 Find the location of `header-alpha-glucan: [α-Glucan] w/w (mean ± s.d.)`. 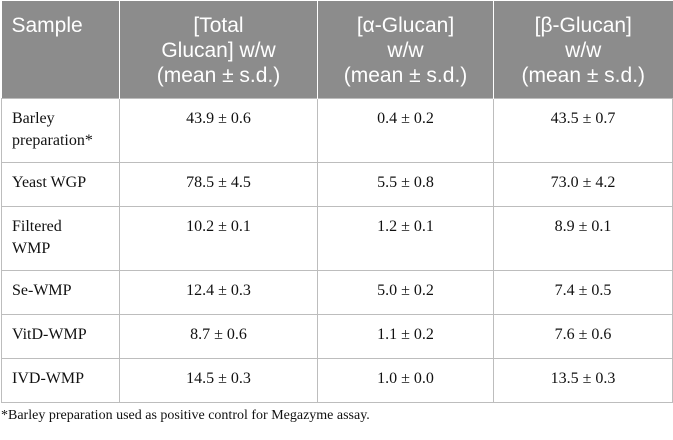

header-alpha-glucan: [α-Glucan] w/w (mean ± s.d.) is located at coordinates (405, 50).